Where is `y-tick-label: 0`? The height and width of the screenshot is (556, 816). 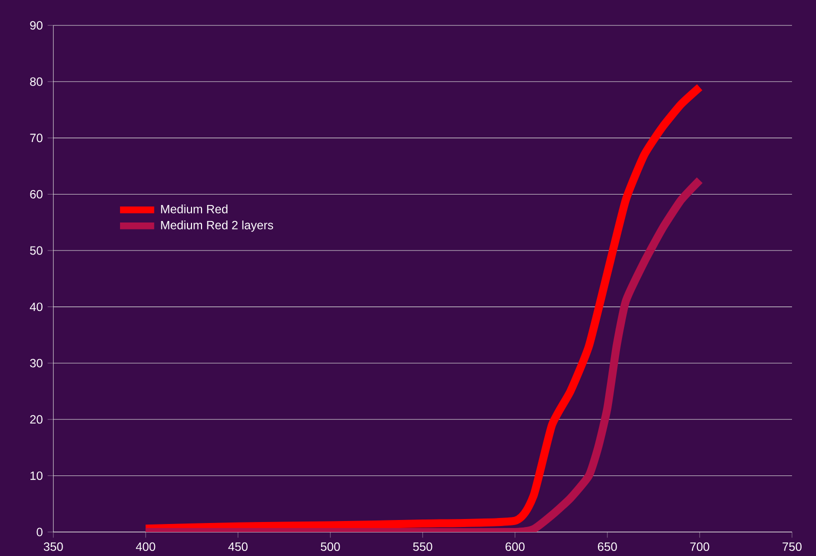 y-tick-label: 0 is located at coordinates (39, 532).